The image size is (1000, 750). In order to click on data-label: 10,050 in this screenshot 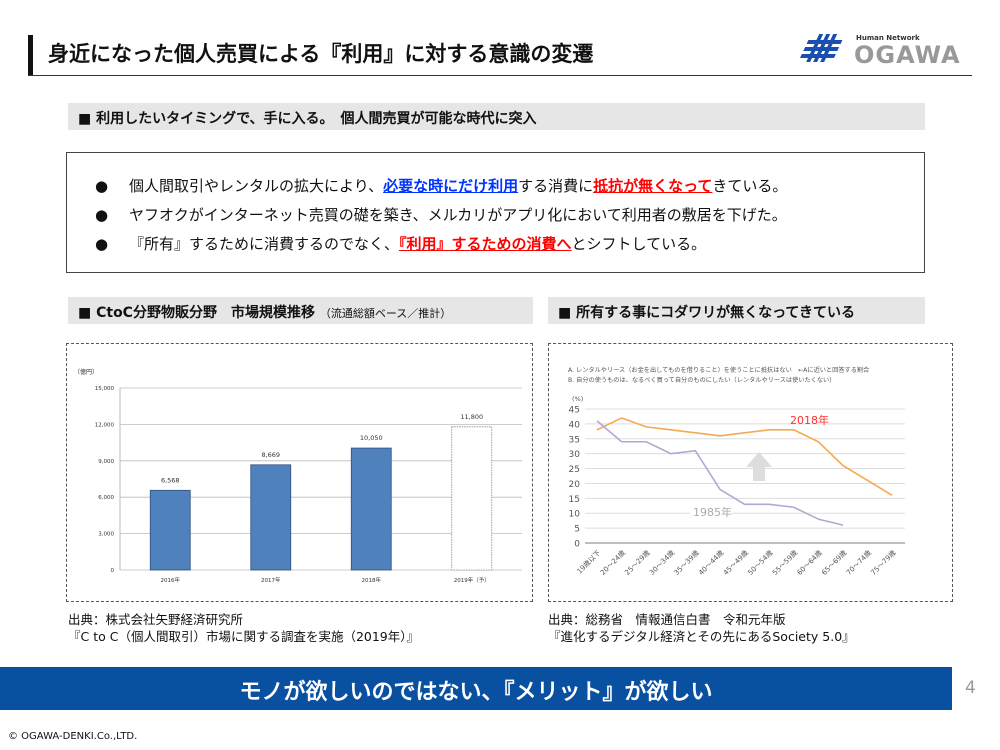, I will do `click(371, 438)`.